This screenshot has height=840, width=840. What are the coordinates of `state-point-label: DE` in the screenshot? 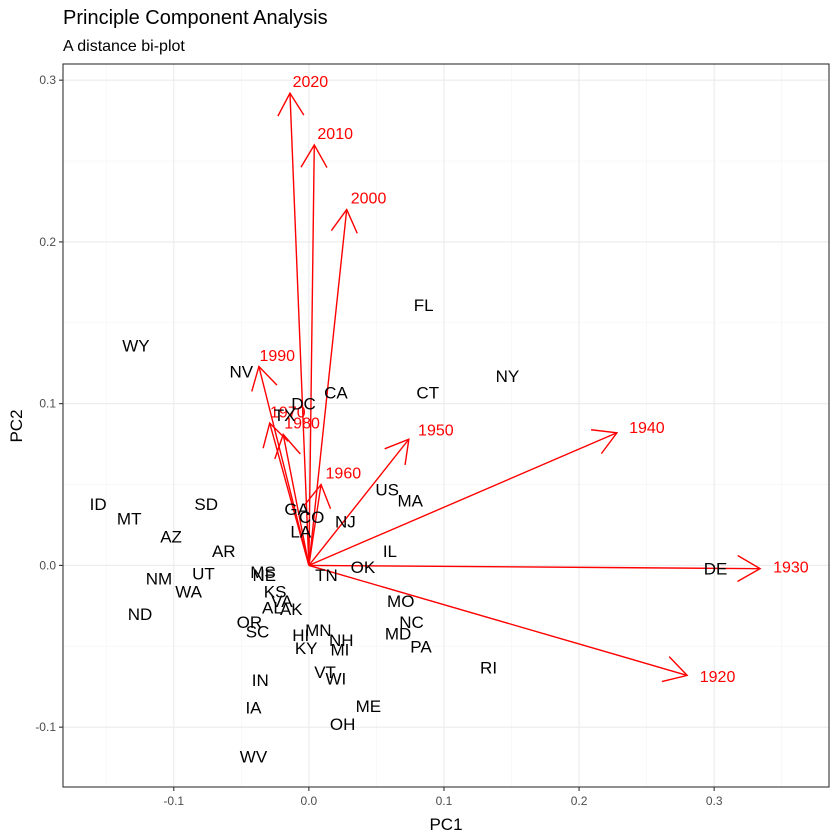 It's located at (716, 569).